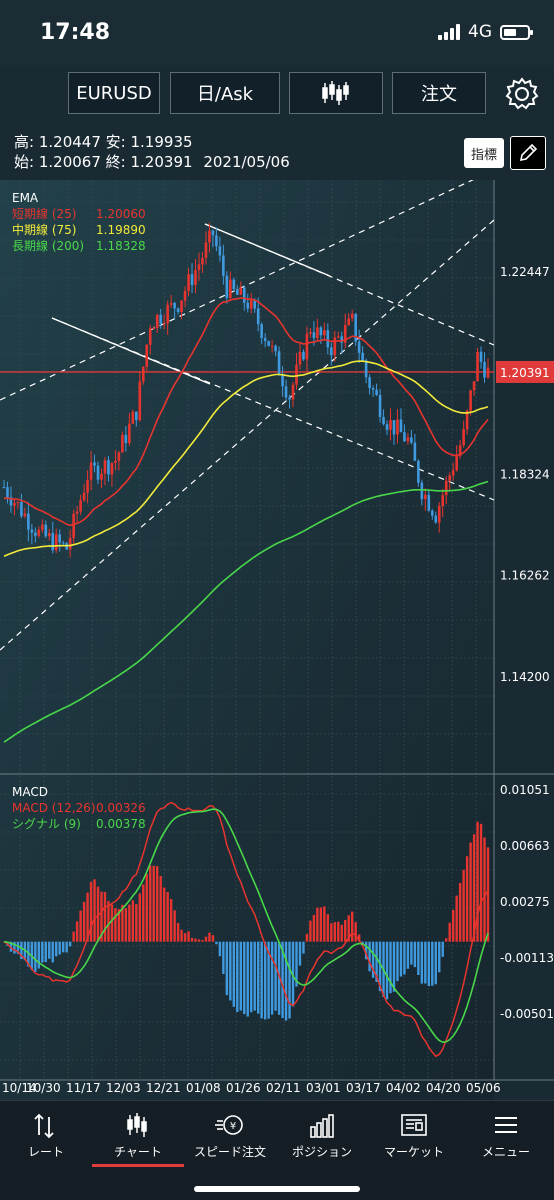  Describe the element at coordinates (114, 93) in the screenshot. I see `symbol-button: EURUSD` at that location.